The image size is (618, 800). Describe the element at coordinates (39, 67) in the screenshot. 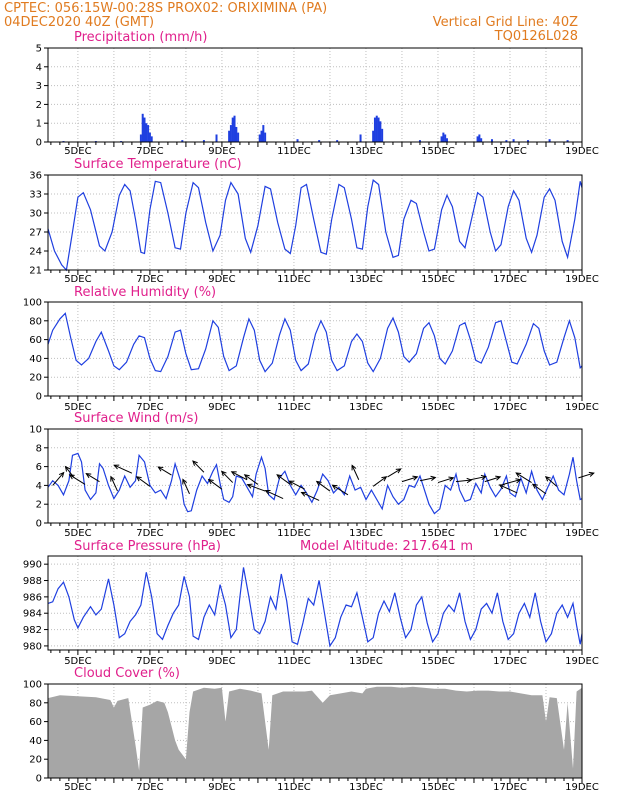

I see `precip-ytick-label: 4` at that location.